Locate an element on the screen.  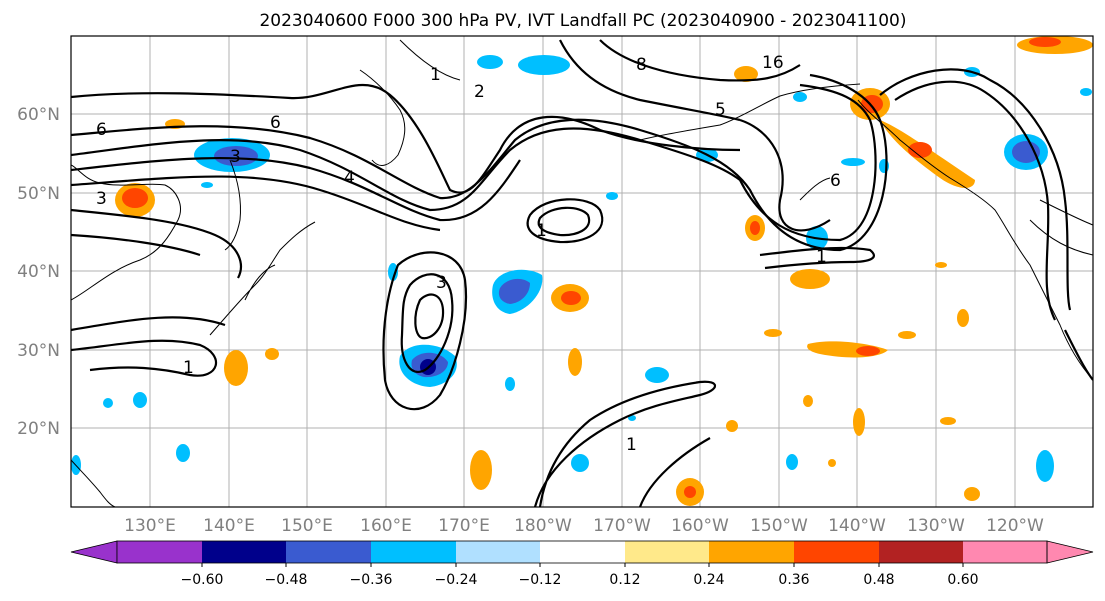
colorbar-tick-label: 0.48 is located at coordinates (878, 580).